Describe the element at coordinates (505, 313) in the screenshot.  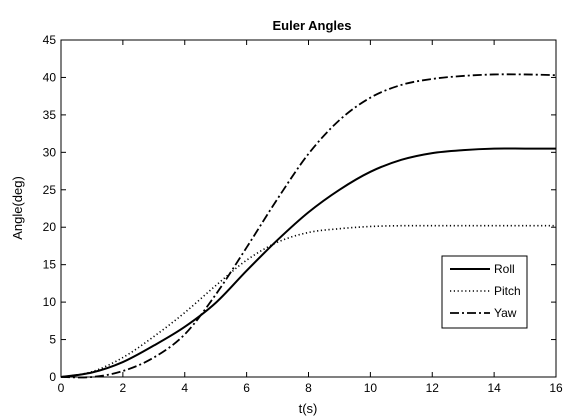
I see `legend-label: Yaw` at that location.